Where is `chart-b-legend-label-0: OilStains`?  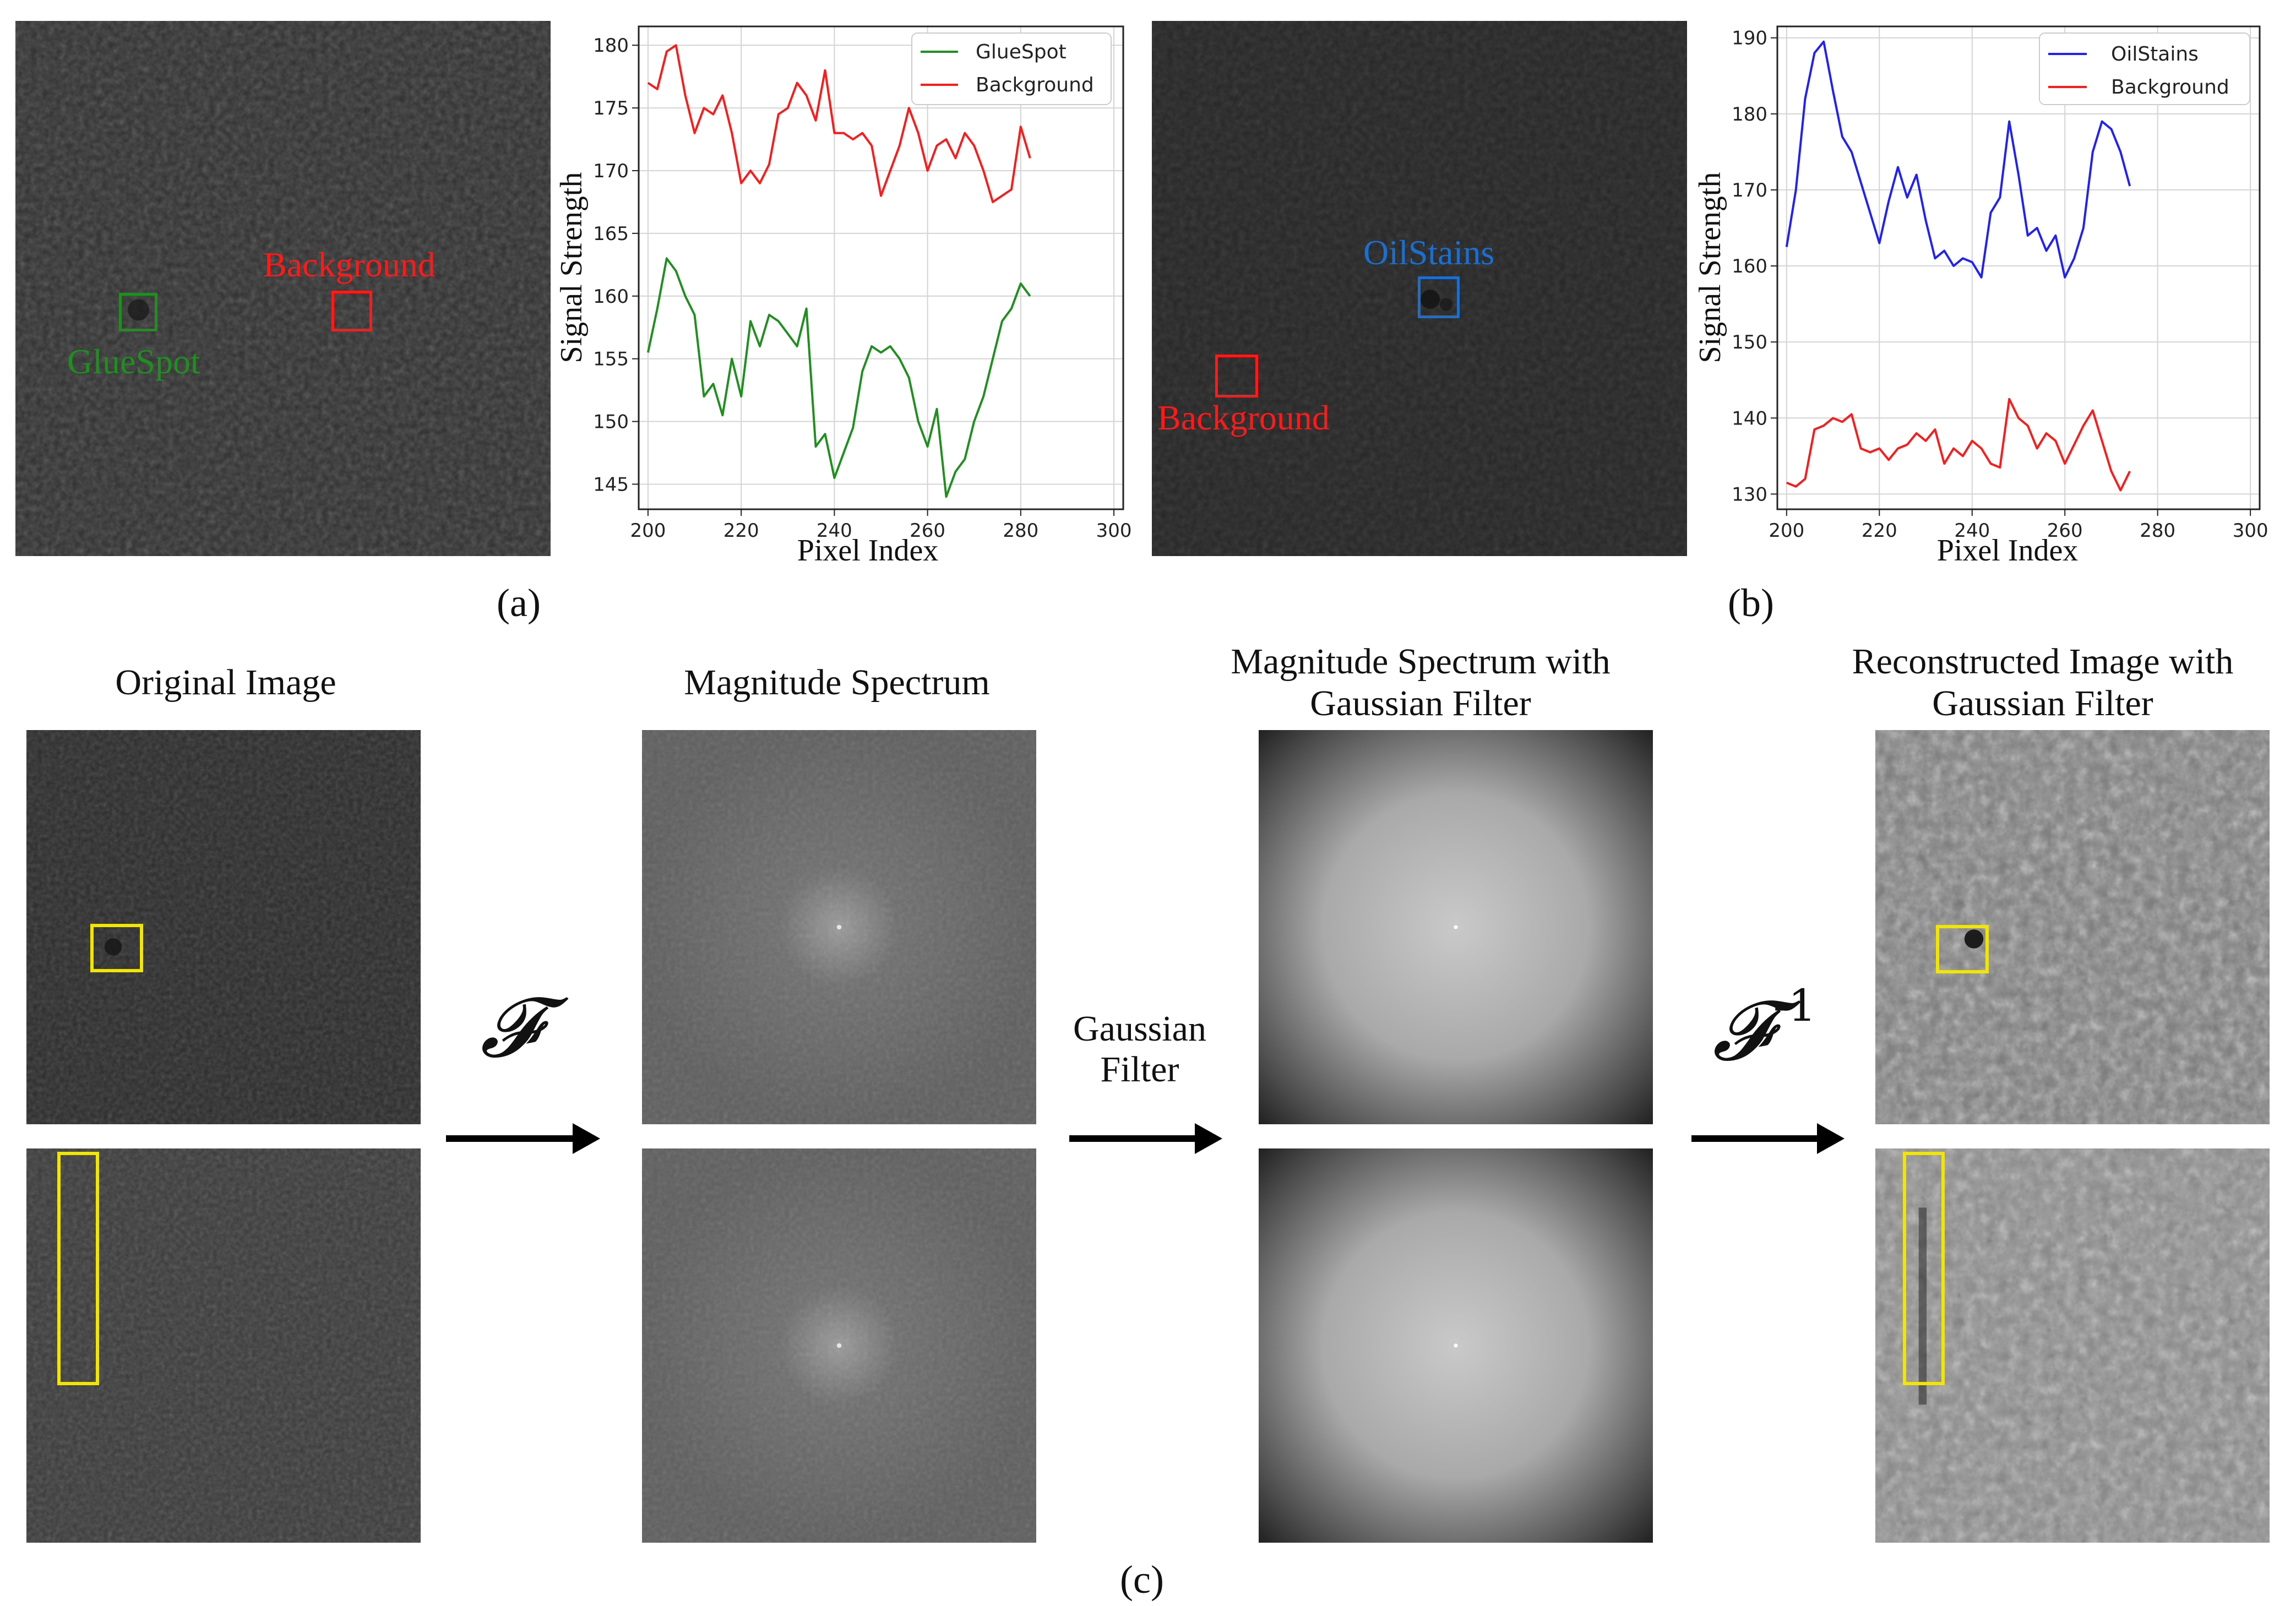 chart-b-legend-label-0: OilStains is located at coordinates (2155, 55).